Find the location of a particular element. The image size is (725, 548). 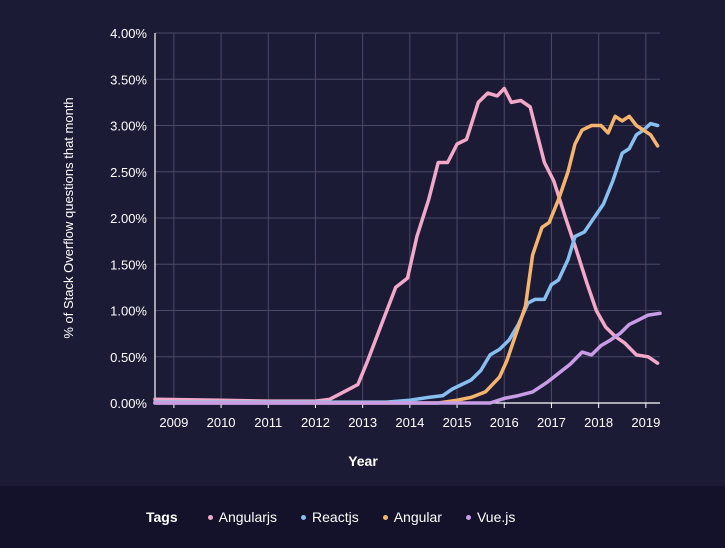

legend-label: Vue.js is located at coordinates (496, 517).